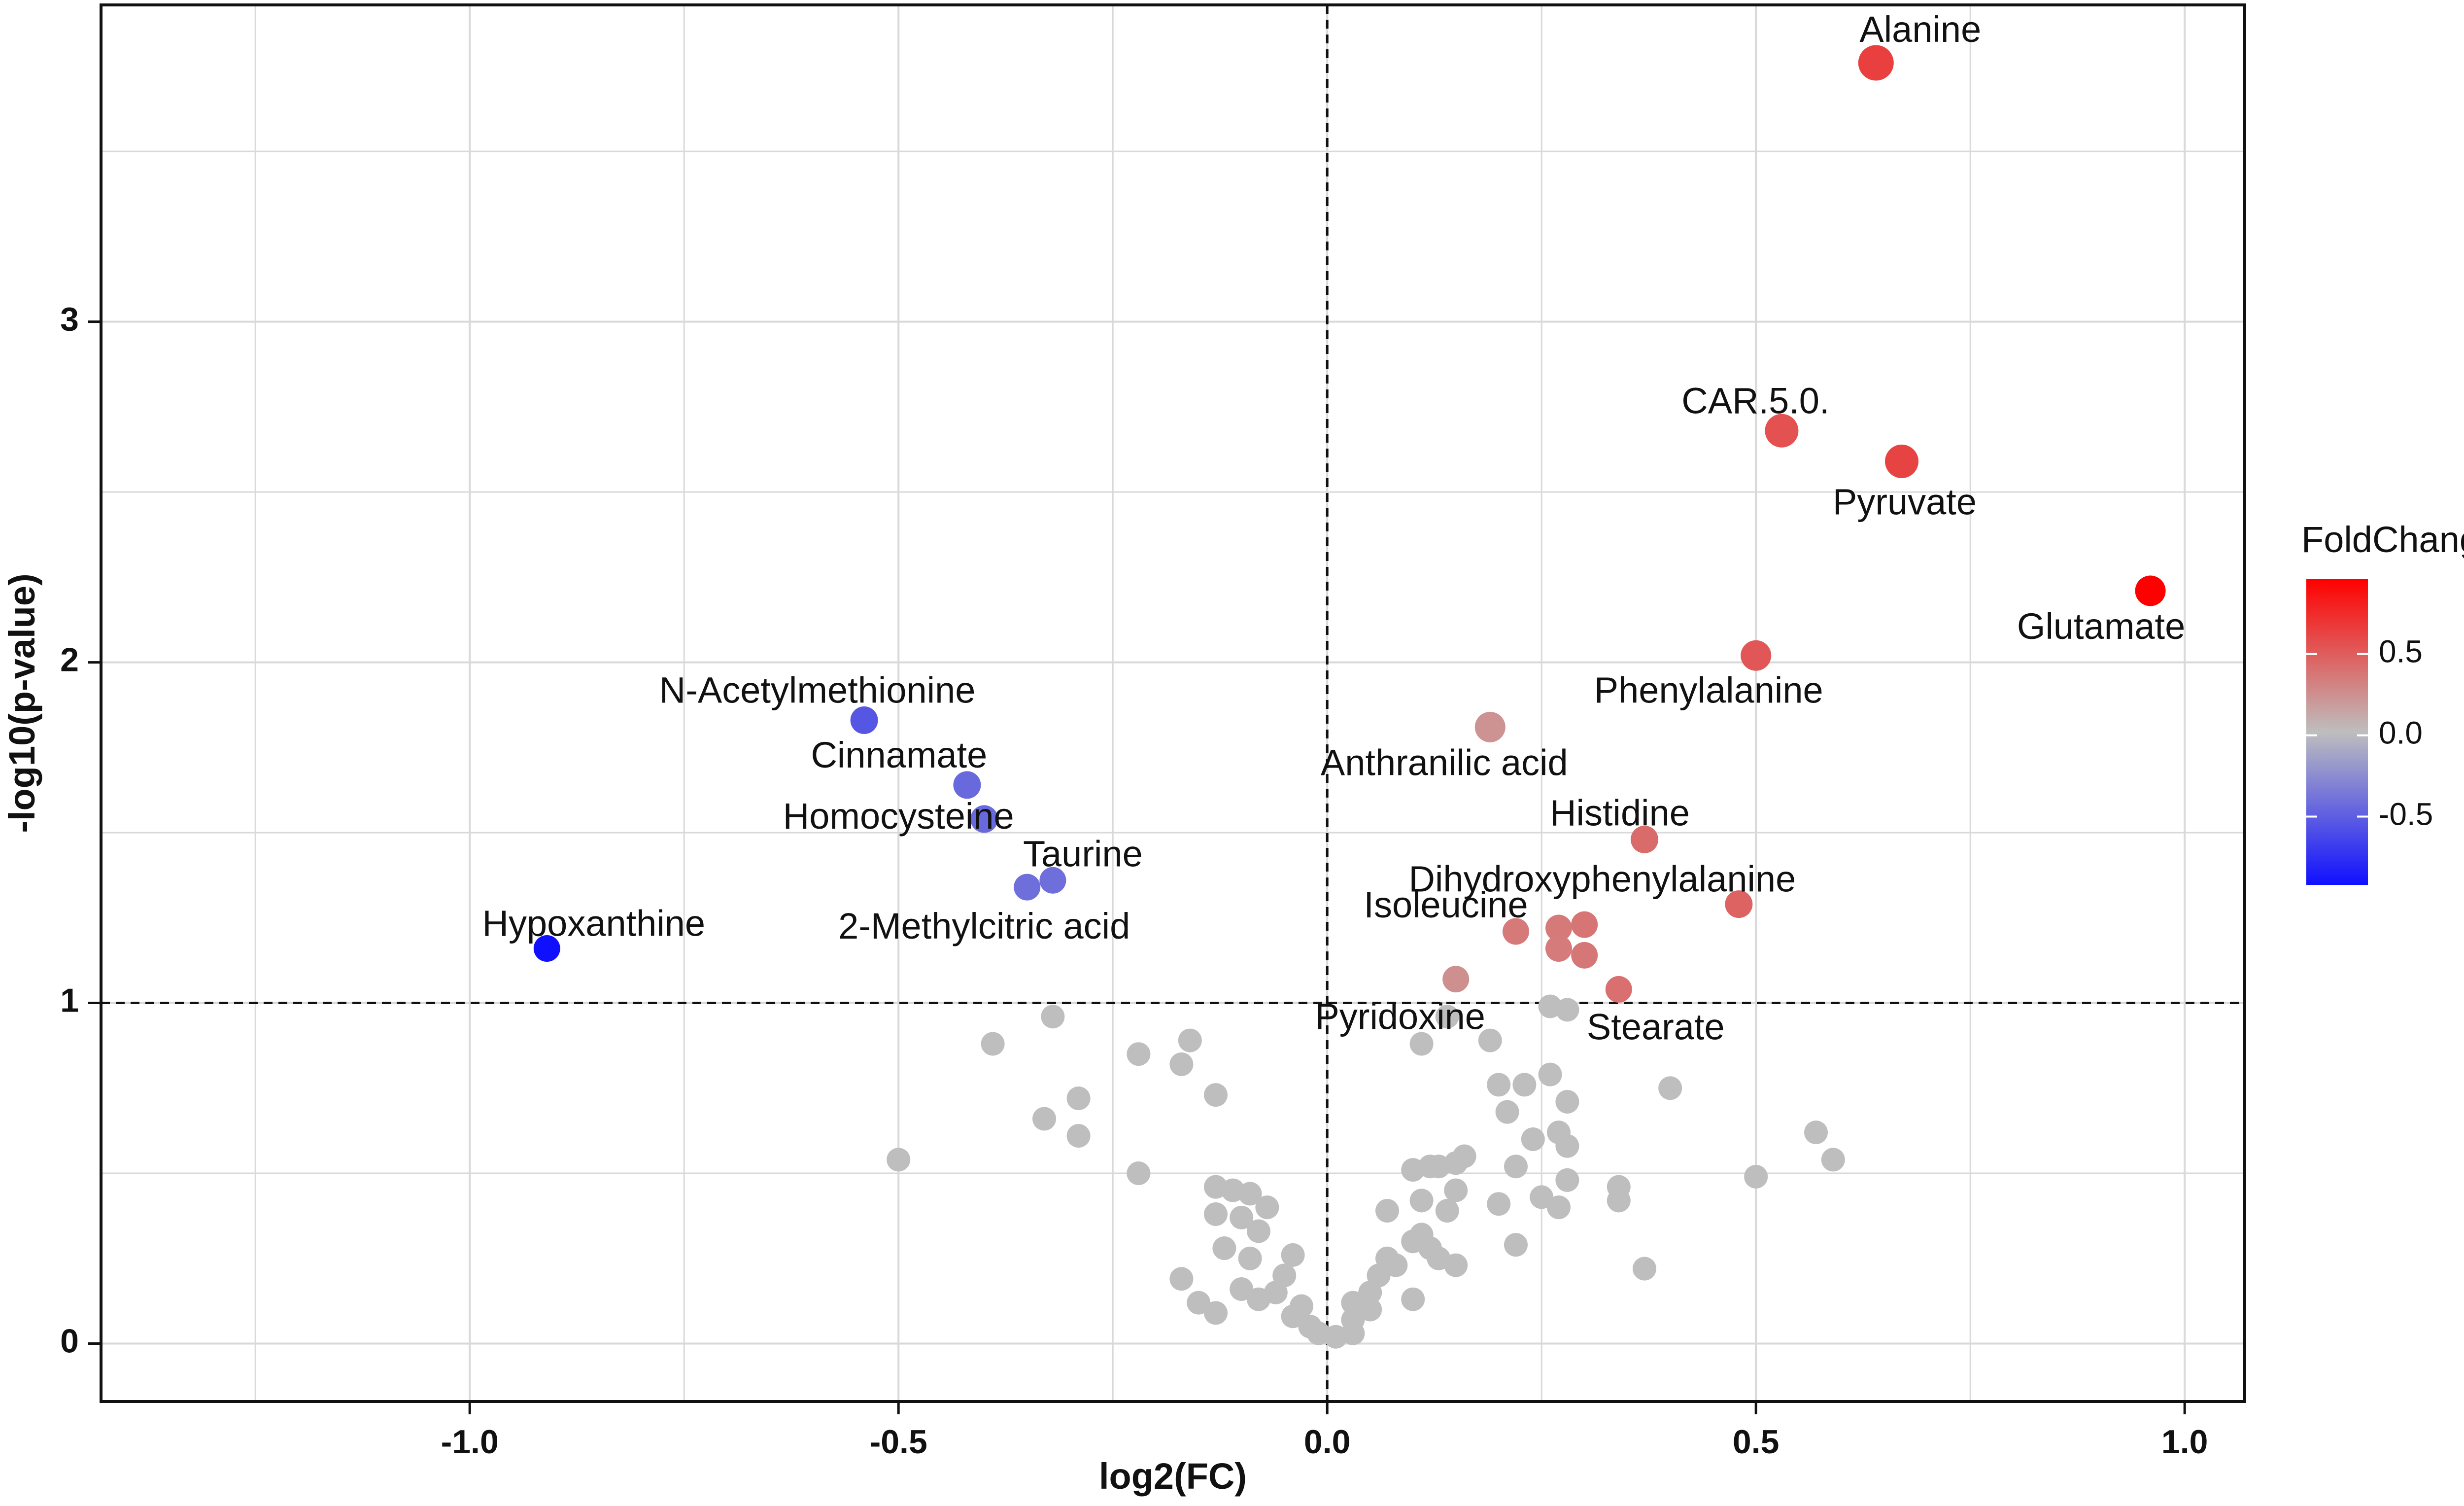 Image resolution: width=2464 pixels, height=1506 pixels. I want to click on point-glutamate, so click(2150, 590).